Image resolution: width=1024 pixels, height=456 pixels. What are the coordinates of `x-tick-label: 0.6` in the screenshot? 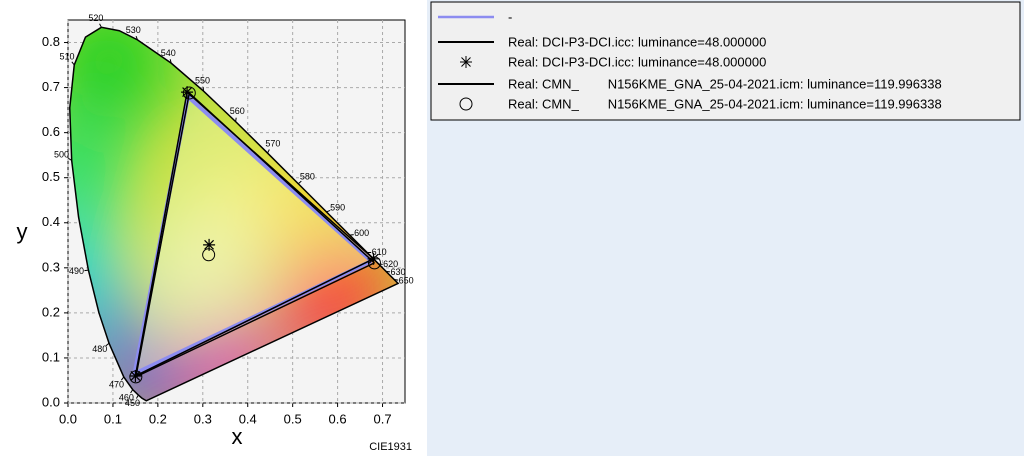 It's located at (338, 418).